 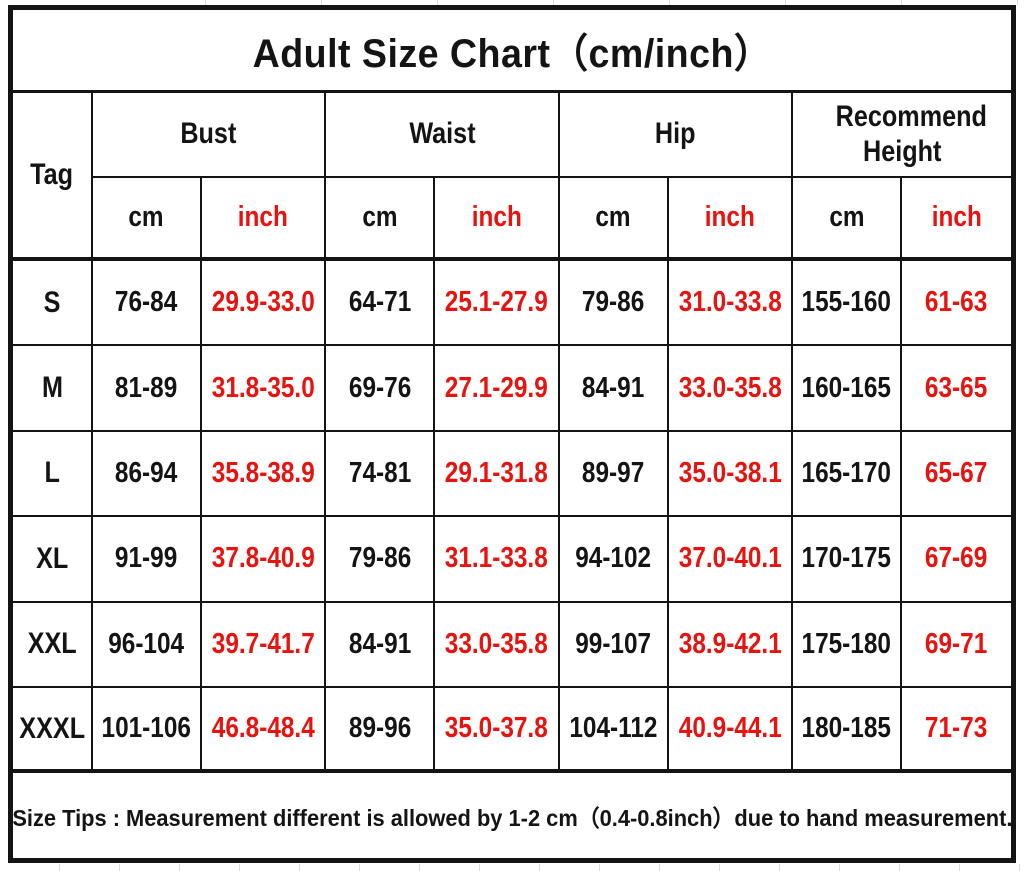 What do you see at coordinates (731, 389) in the screenshot?
I see `row-m-hip-inch: 33.0-35.8` at bounding box center [731, 389].